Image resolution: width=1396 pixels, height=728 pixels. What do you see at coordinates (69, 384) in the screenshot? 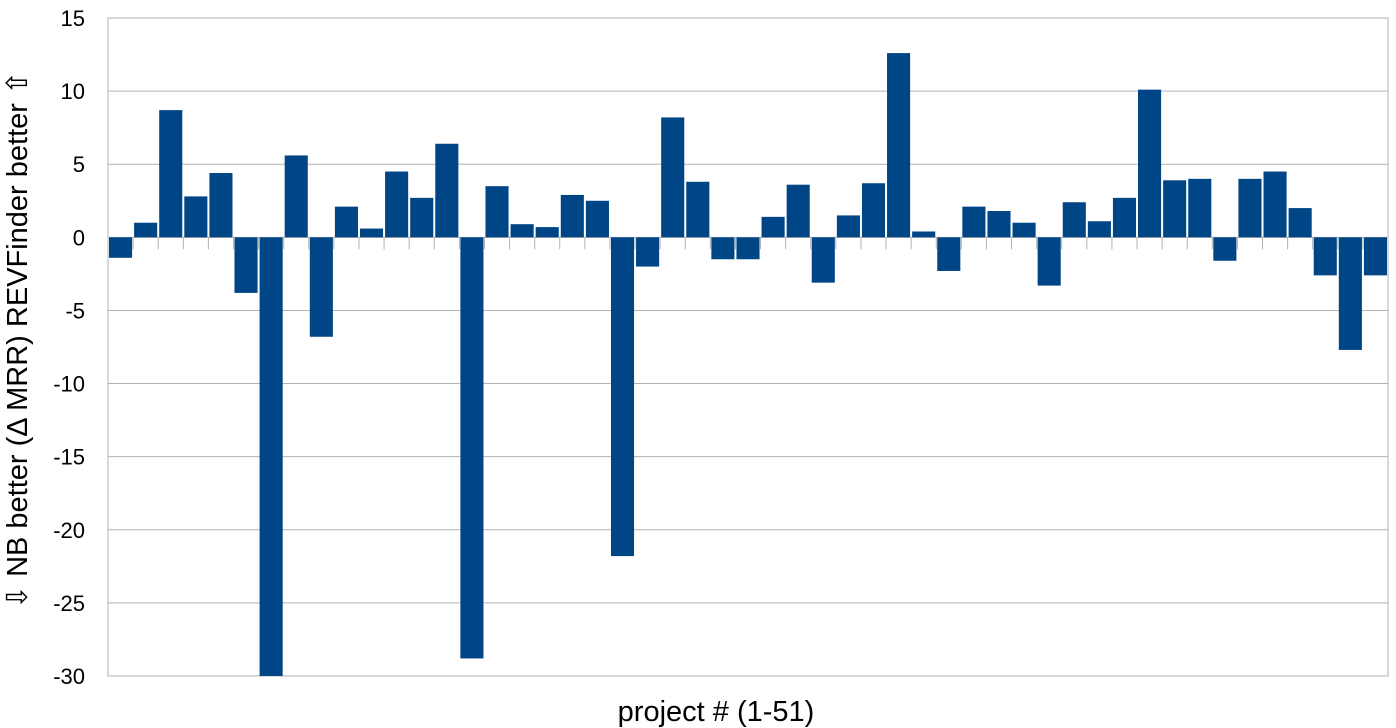
I see `y-tick-label: -10` at bounding box center [69, 384].